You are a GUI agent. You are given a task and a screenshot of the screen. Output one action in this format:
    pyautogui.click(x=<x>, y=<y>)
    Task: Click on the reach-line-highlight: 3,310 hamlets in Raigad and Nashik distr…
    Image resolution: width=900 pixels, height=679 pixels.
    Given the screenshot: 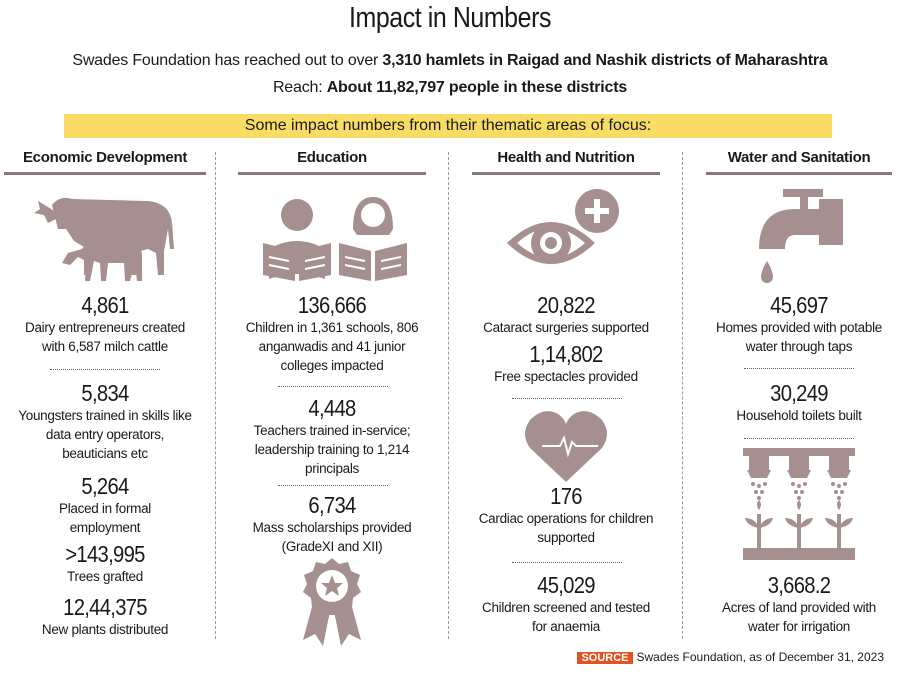 What is the action you would take?
    pyautogui.click(x=605, y=60)
    